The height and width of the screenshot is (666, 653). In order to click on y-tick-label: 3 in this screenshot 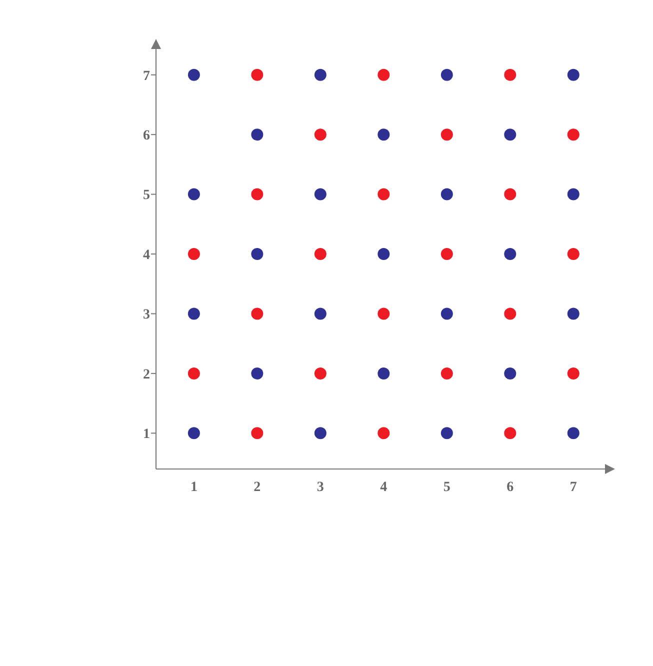, I will do `click(146, 315)`.